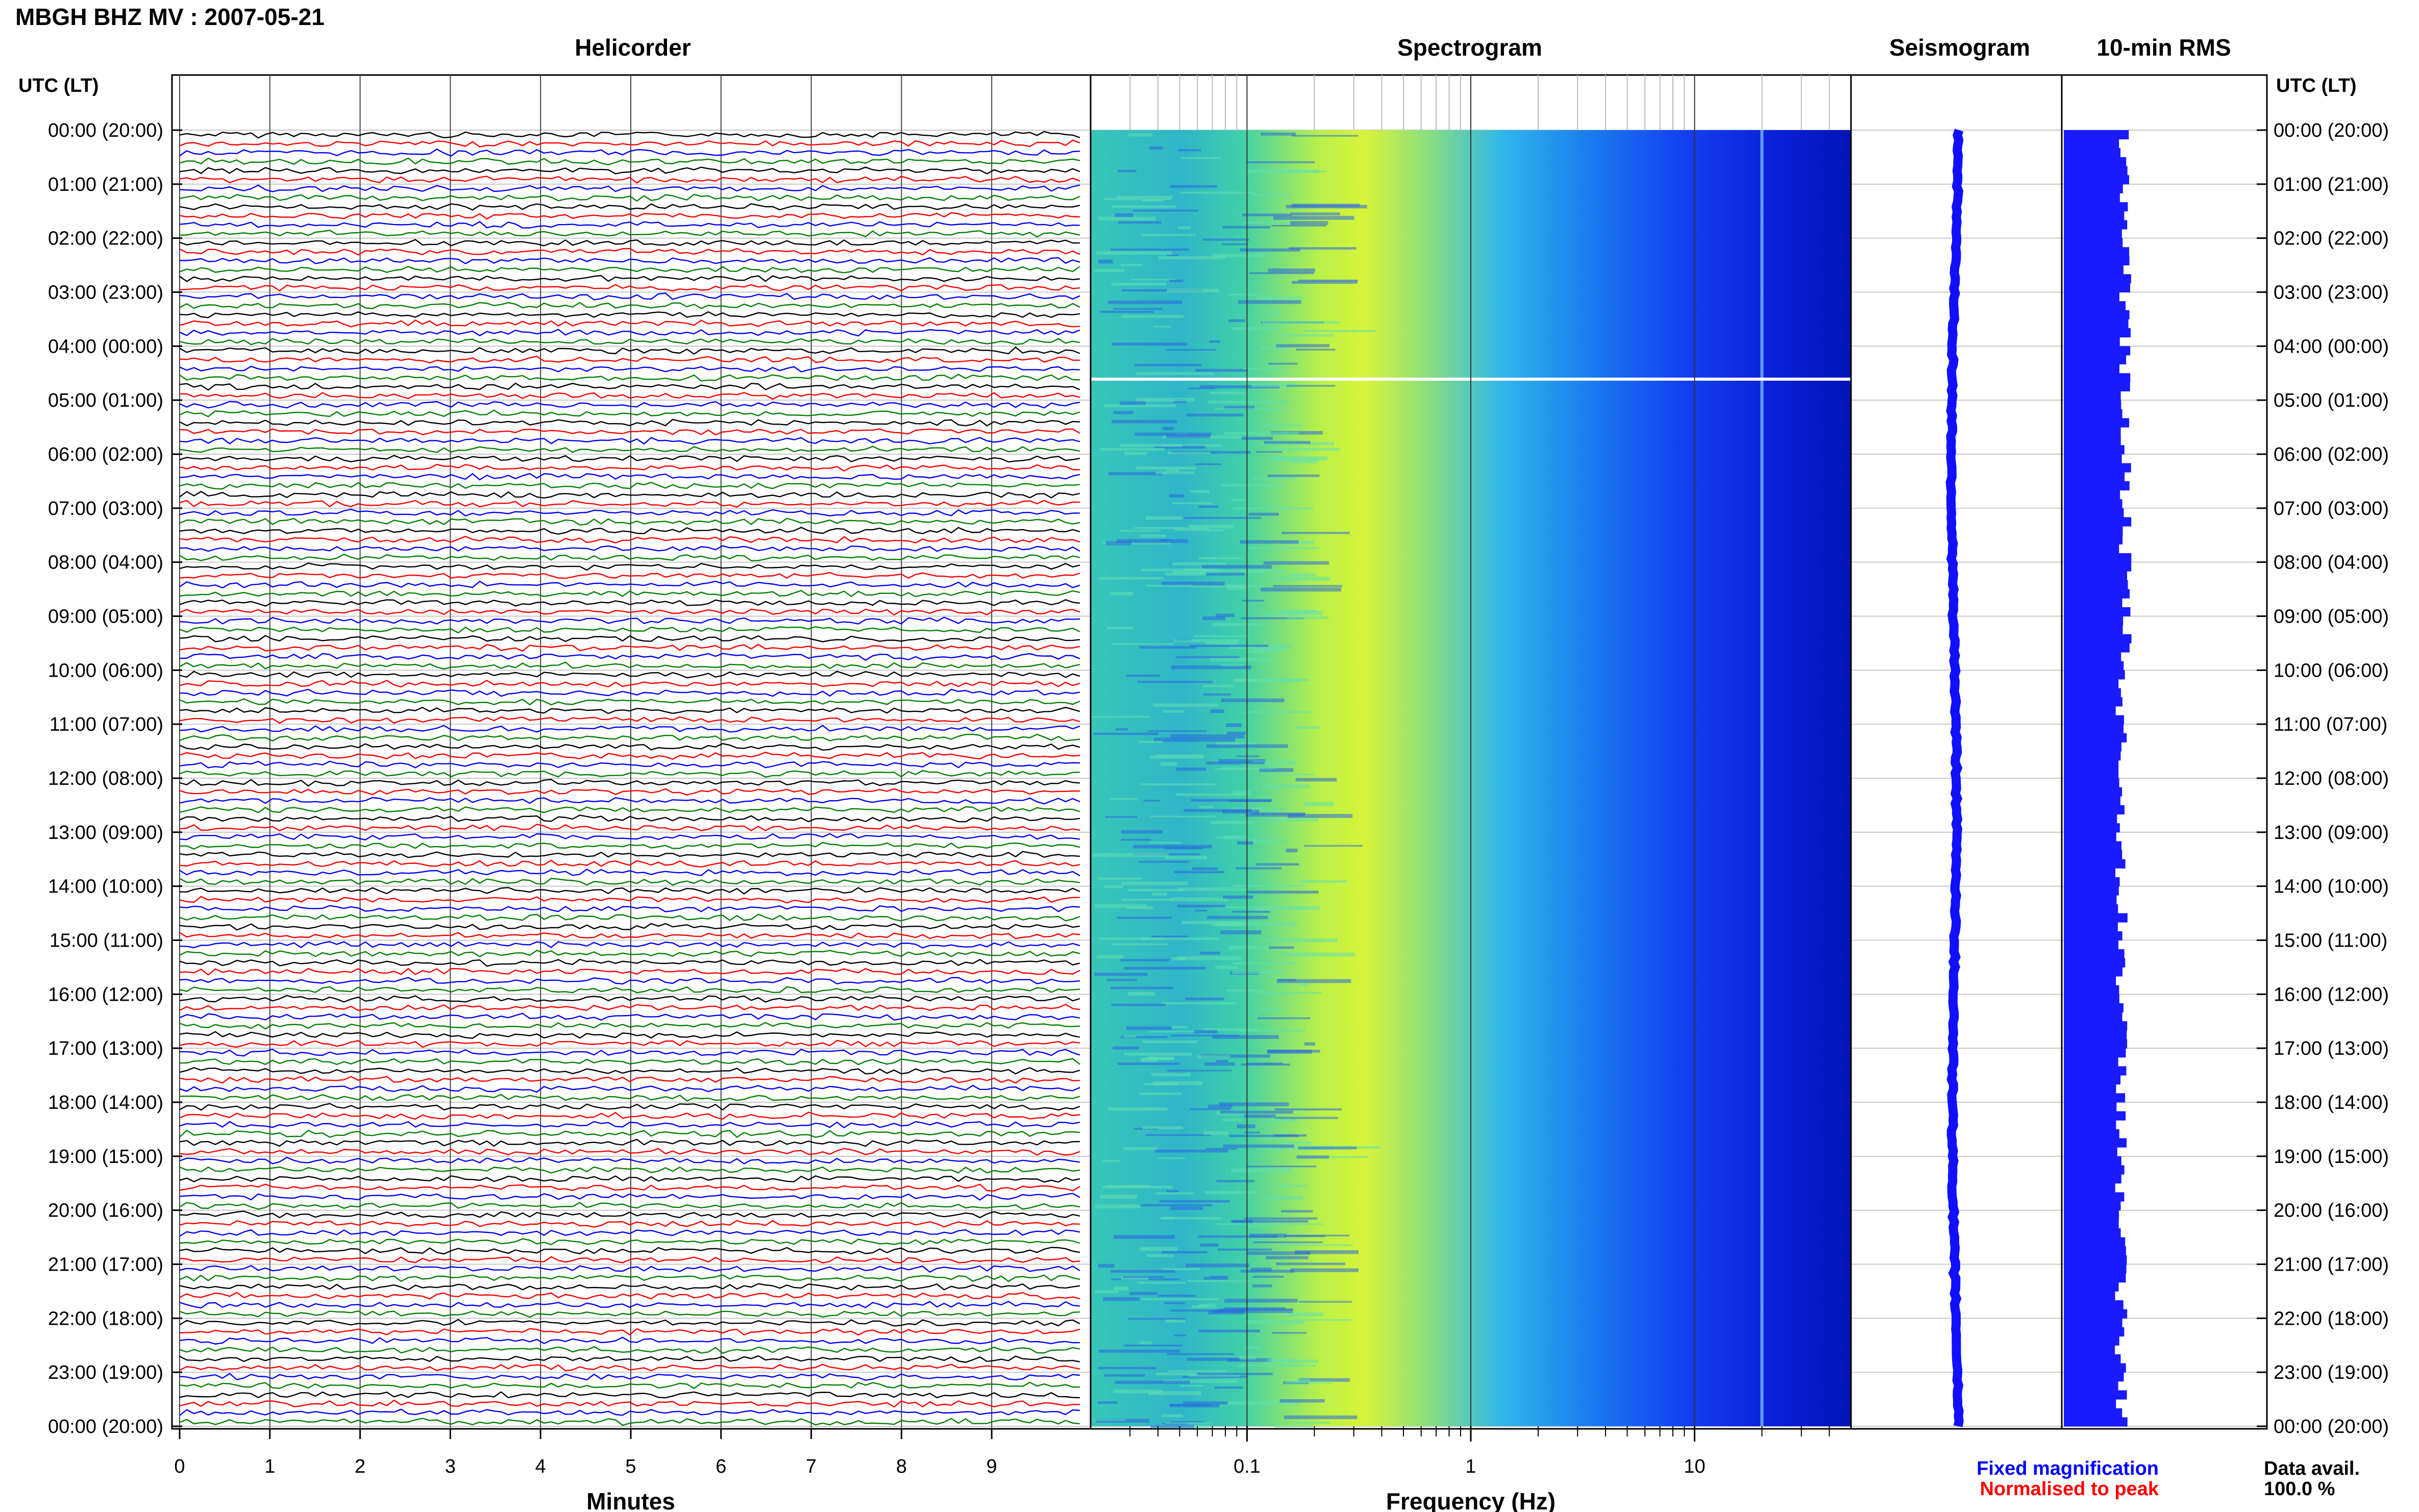 This screenshot has height=1512, width=2419. I want to click on rms-bars, so click(2098, 778).